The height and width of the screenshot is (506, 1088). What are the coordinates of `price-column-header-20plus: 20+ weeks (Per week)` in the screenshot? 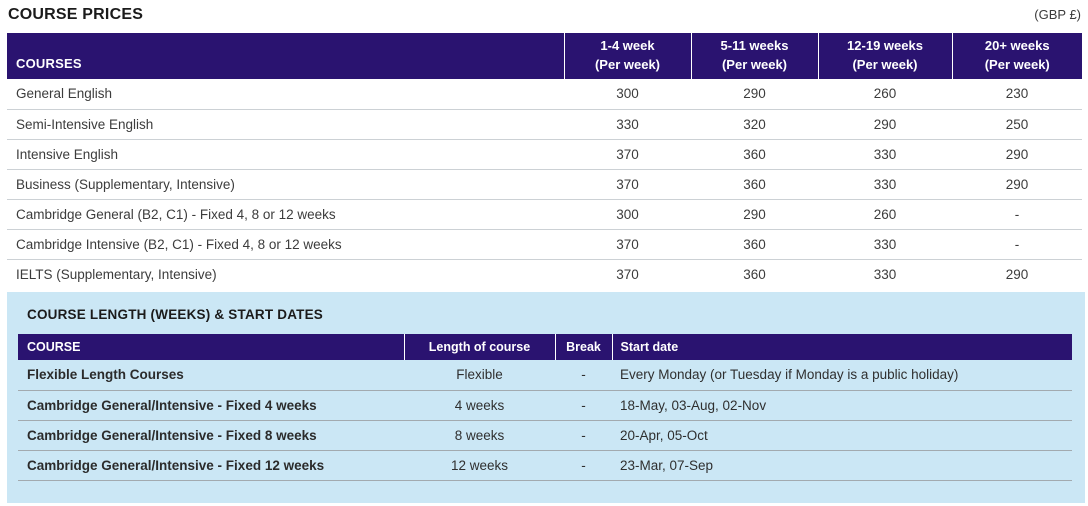 It's located at (1016, 56).